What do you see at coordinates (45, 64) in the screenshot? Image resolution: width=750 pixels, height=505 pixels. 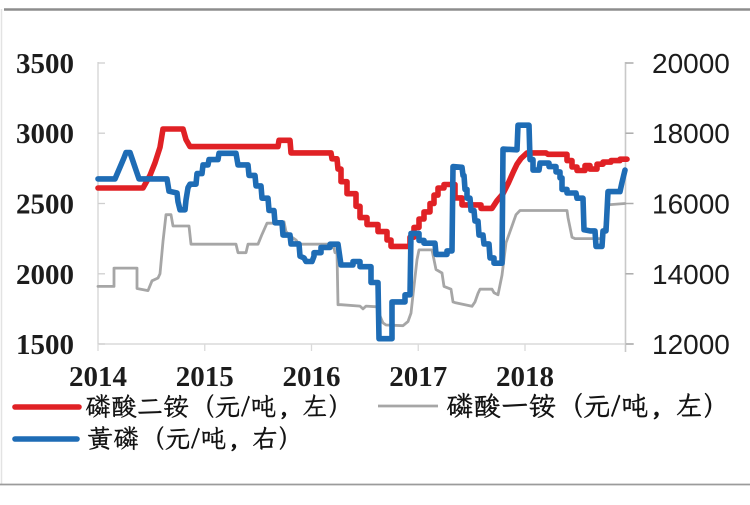 I see `svg-text: 3500` at bounding box center [45, 64].